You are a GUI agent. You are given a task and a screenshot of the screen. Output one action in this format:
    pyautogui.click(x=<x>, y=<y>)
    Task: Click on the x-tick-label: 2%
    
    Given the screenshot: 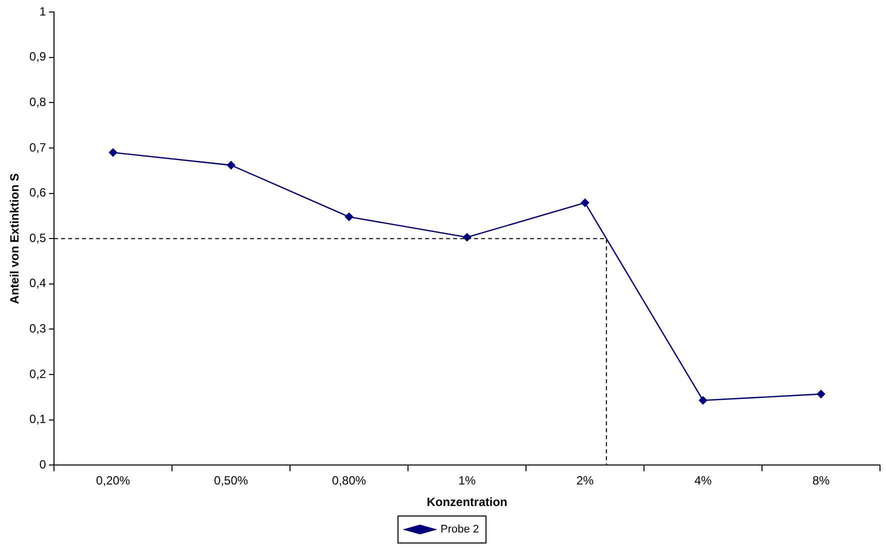 What is the action you would take?
    pyautogui.click(x=585, y=481)
    